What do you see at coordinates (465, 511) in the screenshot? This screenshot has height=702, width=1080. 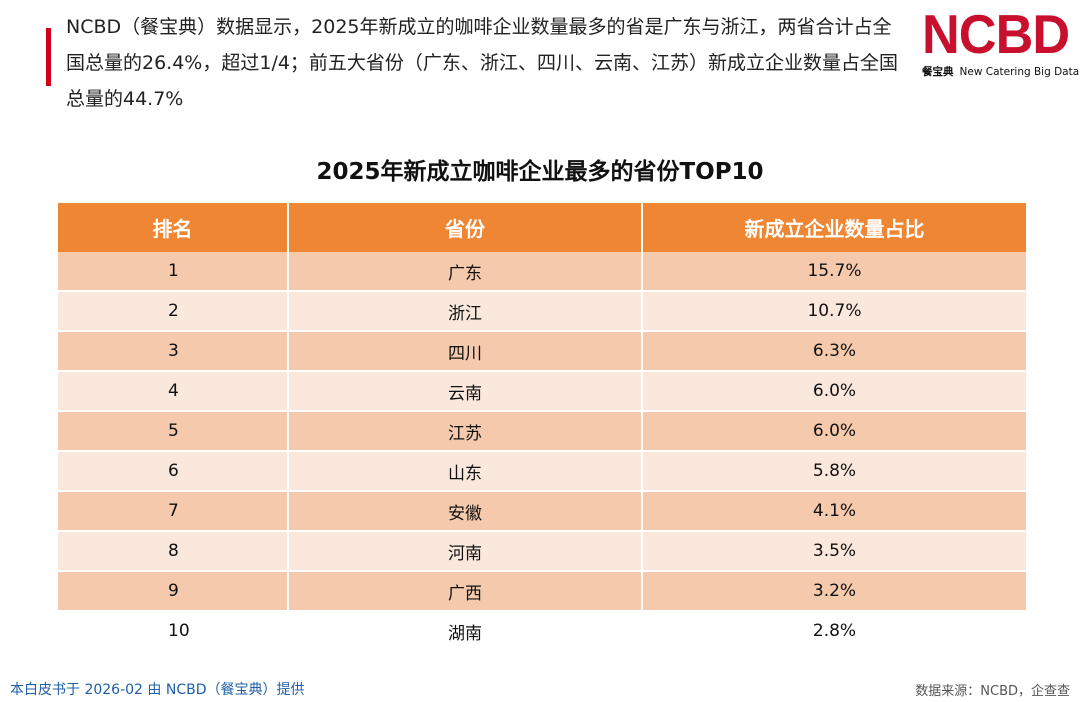 I see `province-cell: 安徽` at bounding box center [465, 511].